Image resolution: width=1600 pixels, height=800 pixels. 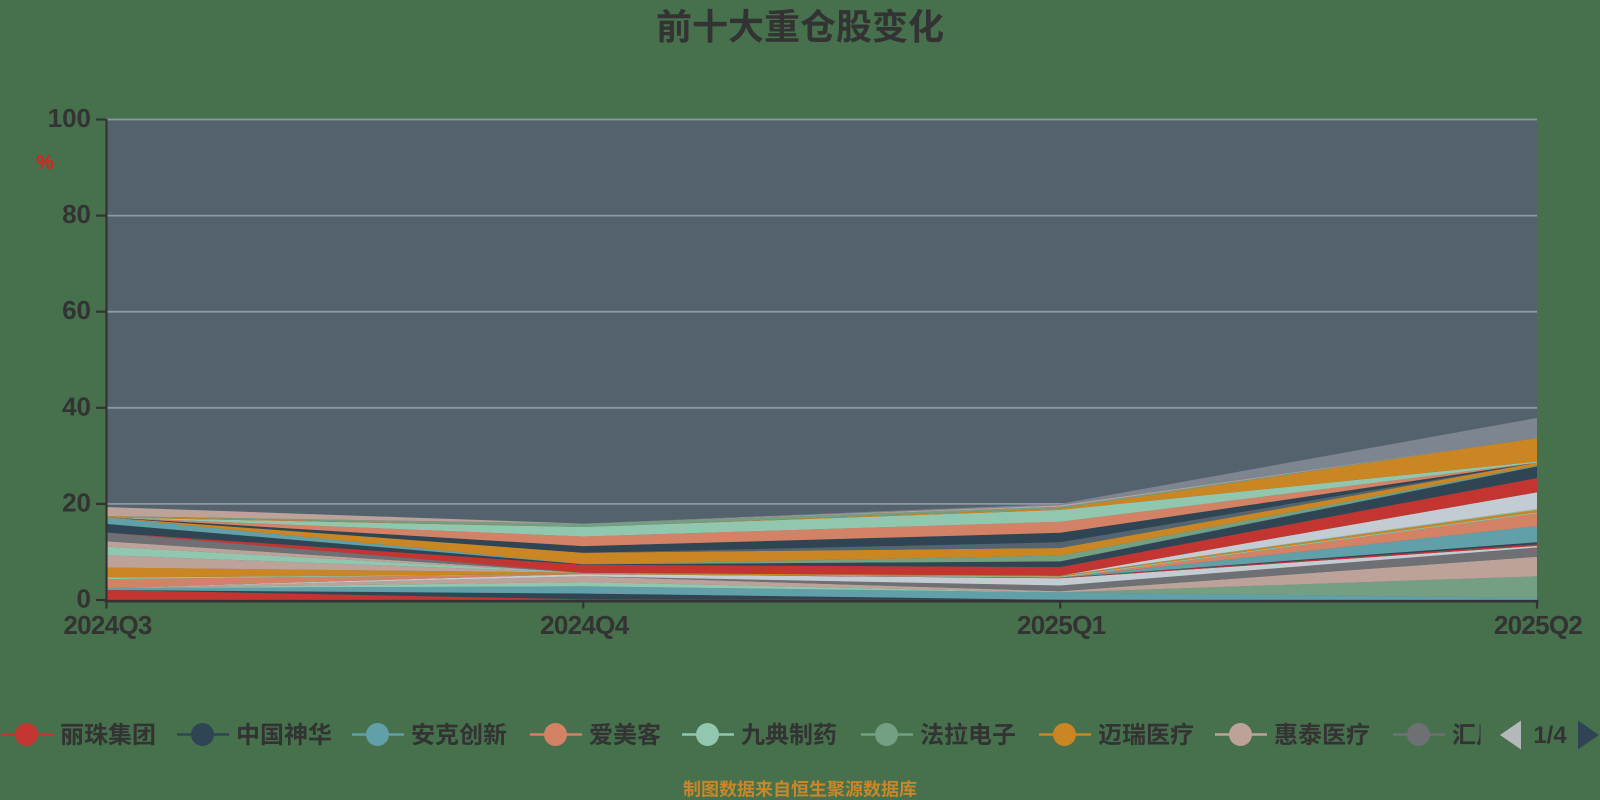 What do you see at coordinates (84, 599) in the screenshot?
I see `svg-text: 0` at bounding box center [84, 599].